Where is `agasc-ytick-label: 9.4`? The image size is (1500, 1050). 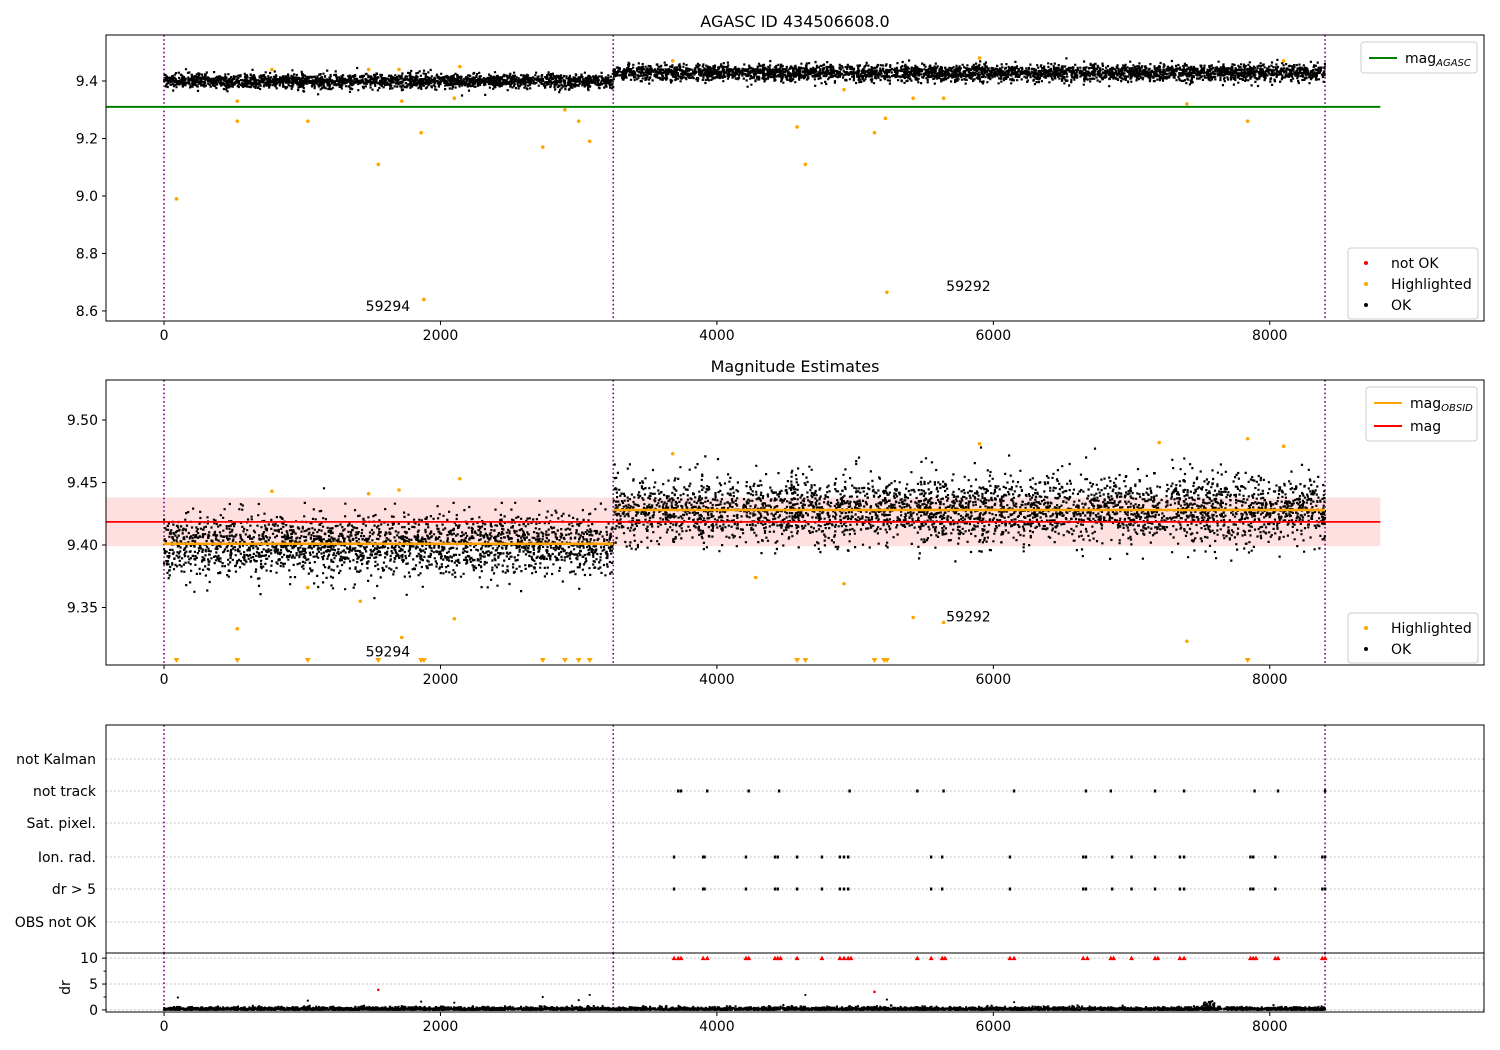
agasc-ytick-label: 9.4 is located at coordinates (87, 82).